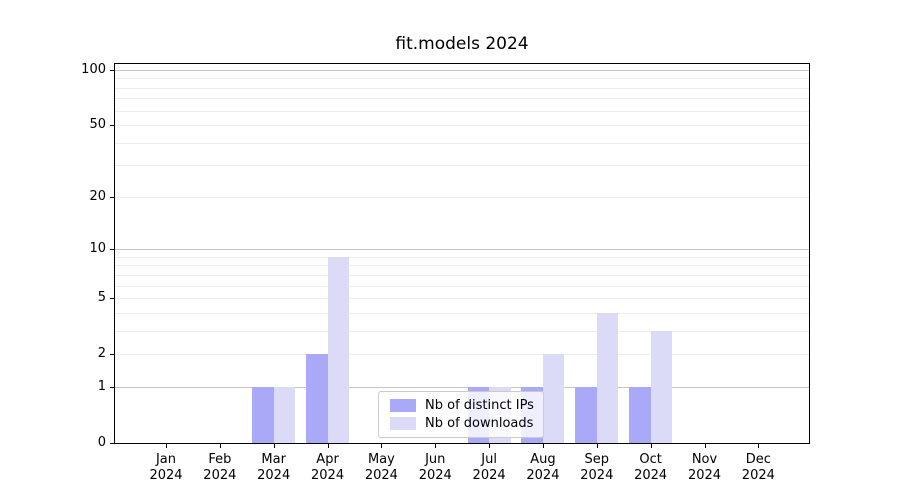 The width and height of the screenshot is (900, 500). I want to click on x-axis-tick-label: Jun 2024, so click(435, 468).